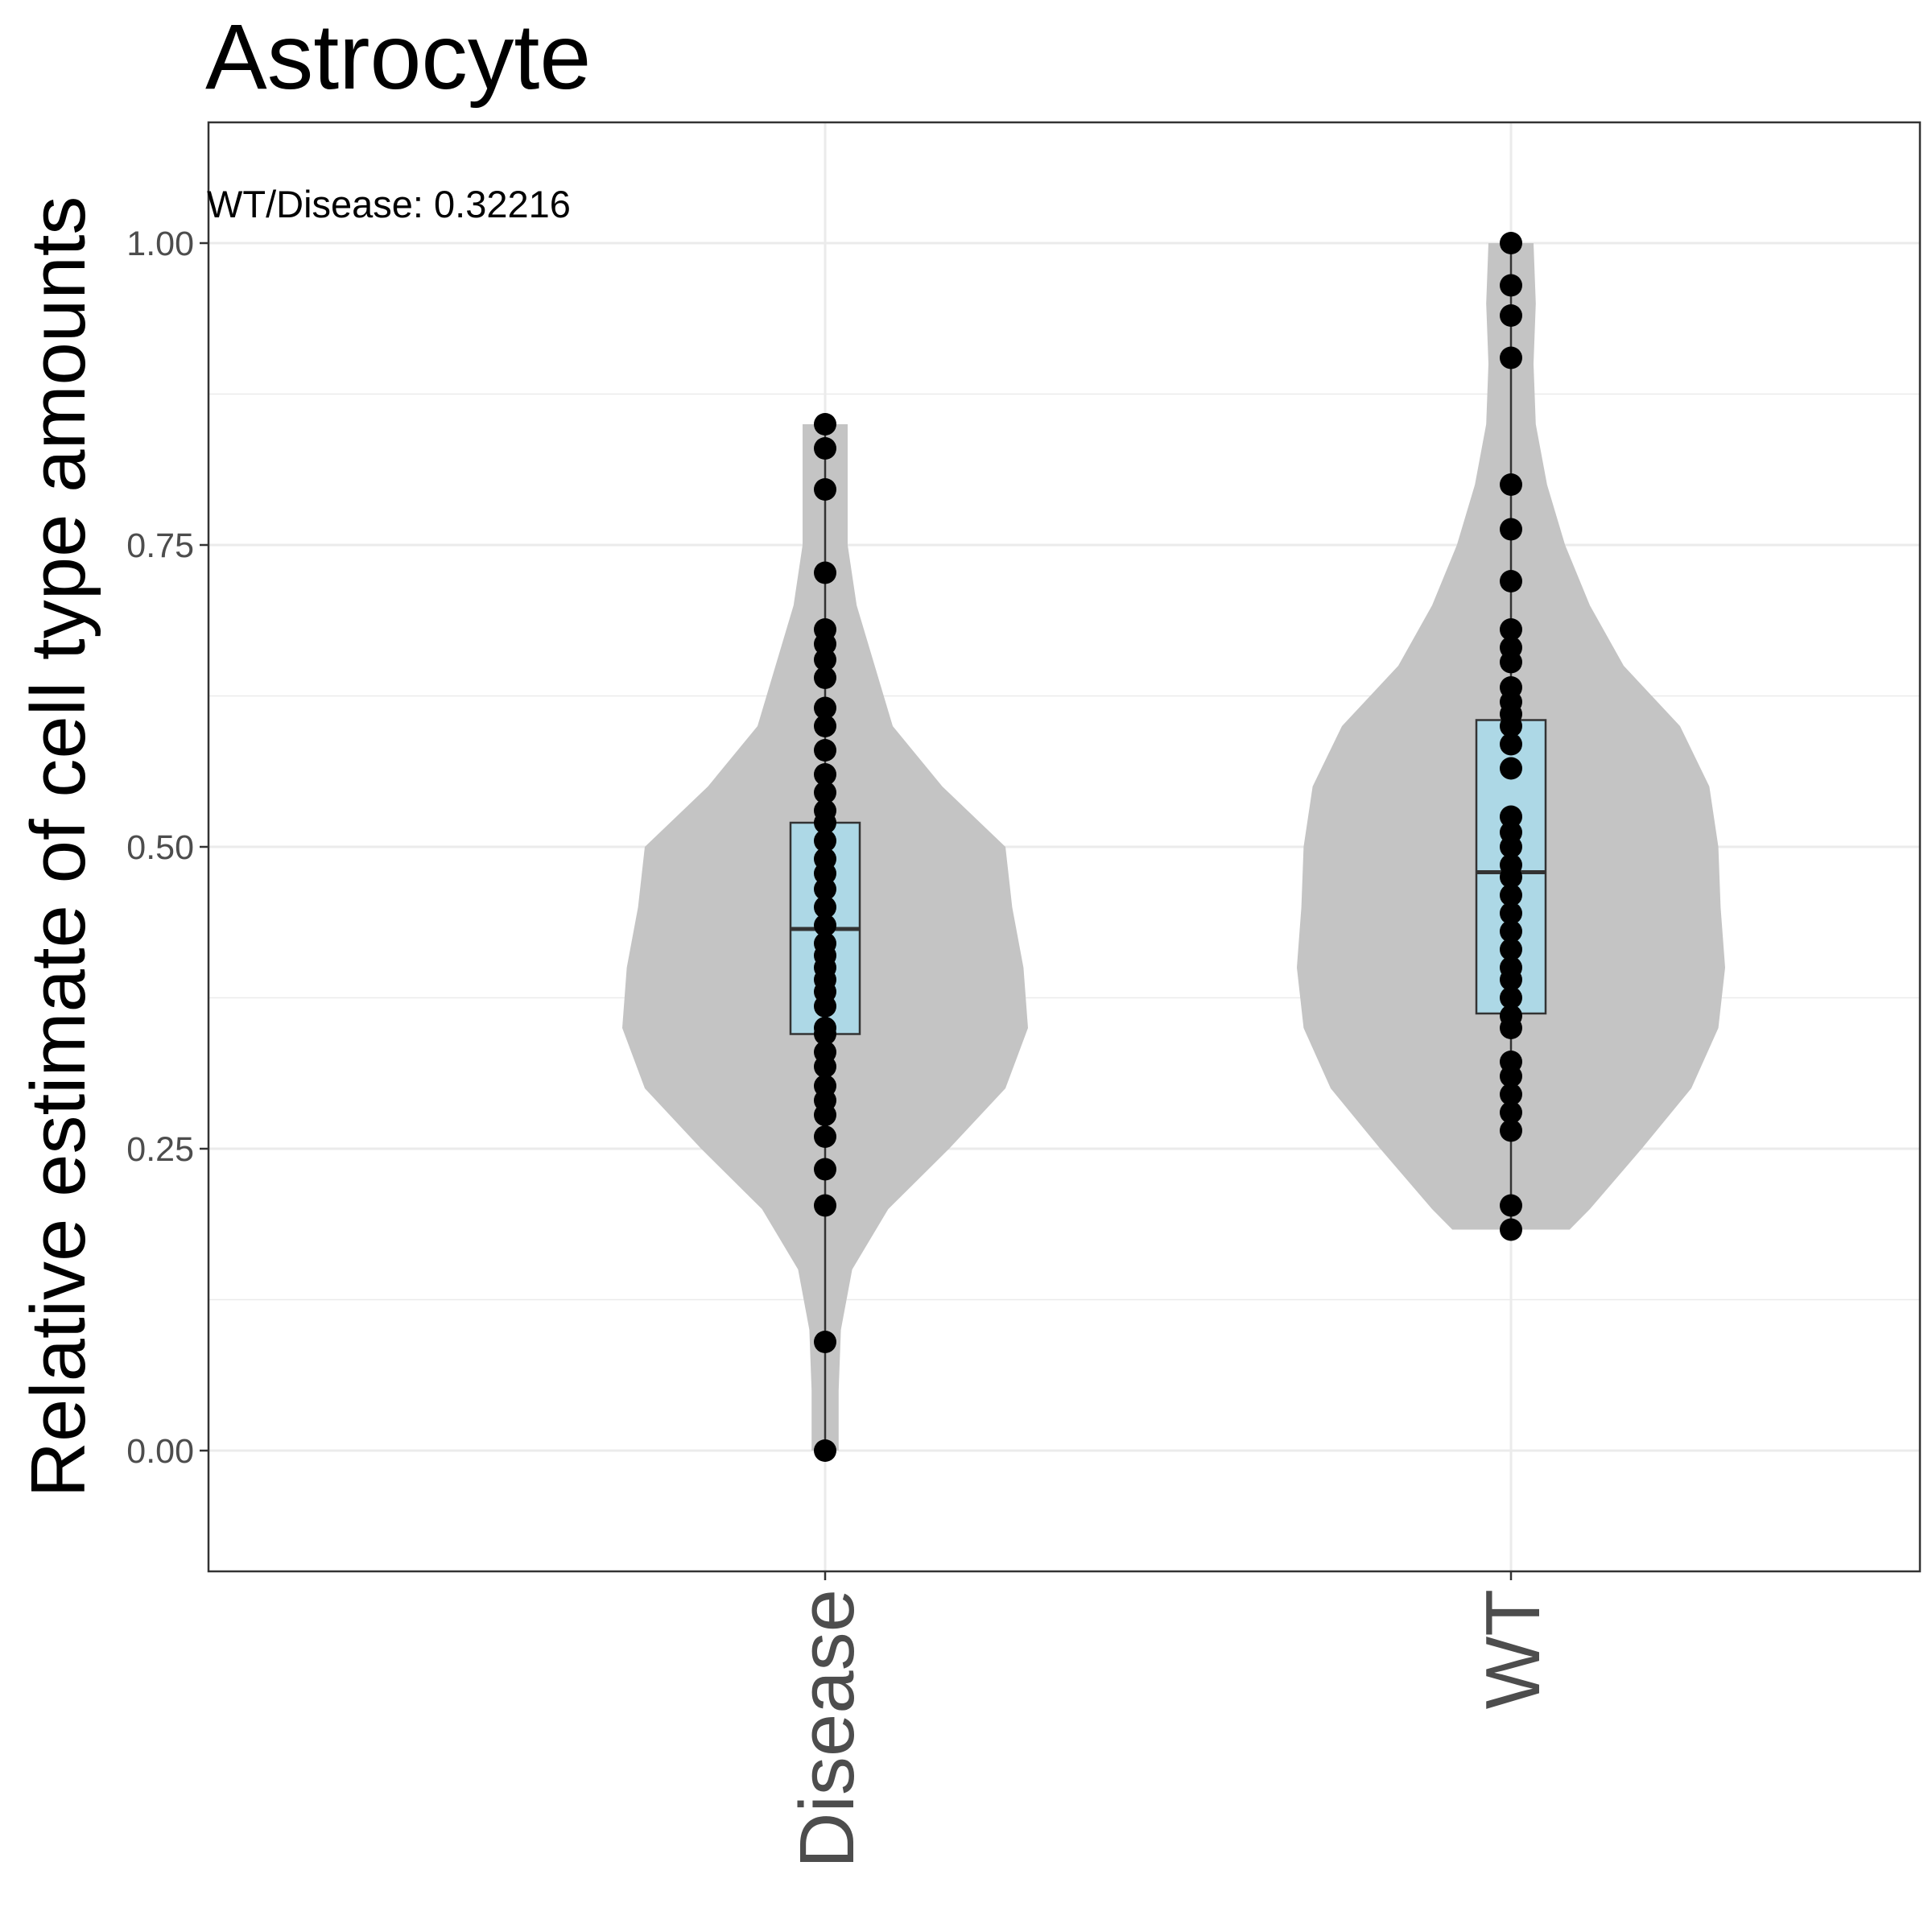 This screenshot has height=1932, width=1932. What do you see at coordinates (160, 244) in the screenshot?
I see `y-tick-label: 1.00` at bounding box center [160, 244].